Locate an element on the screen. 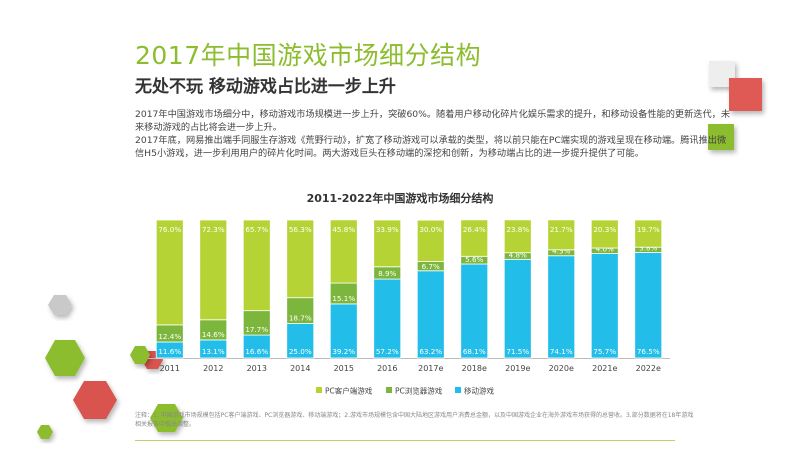 The width and height of the screenshot is (800, 450). data-label: 63.2% is located at coordinates (430, 351).